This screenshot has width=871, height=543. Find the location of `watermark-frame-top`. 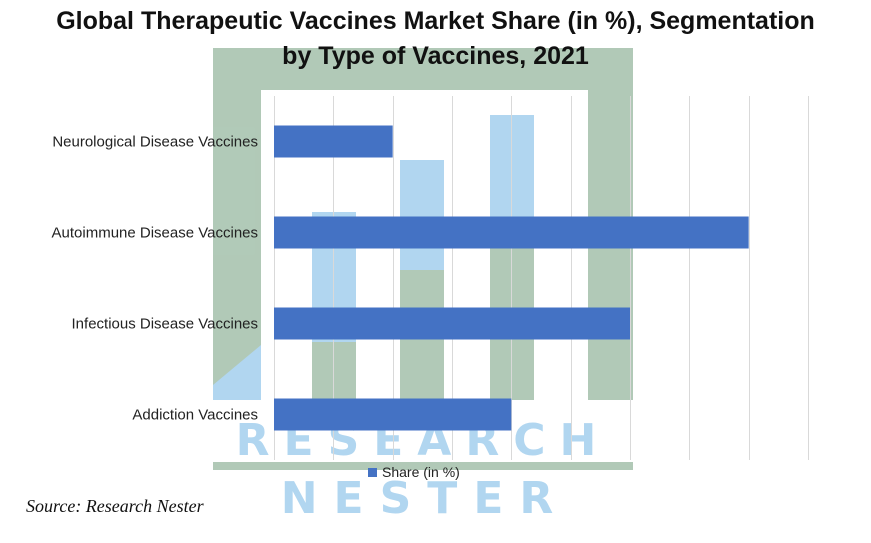

watermark-frame-top is located at coordinates (423, 69).